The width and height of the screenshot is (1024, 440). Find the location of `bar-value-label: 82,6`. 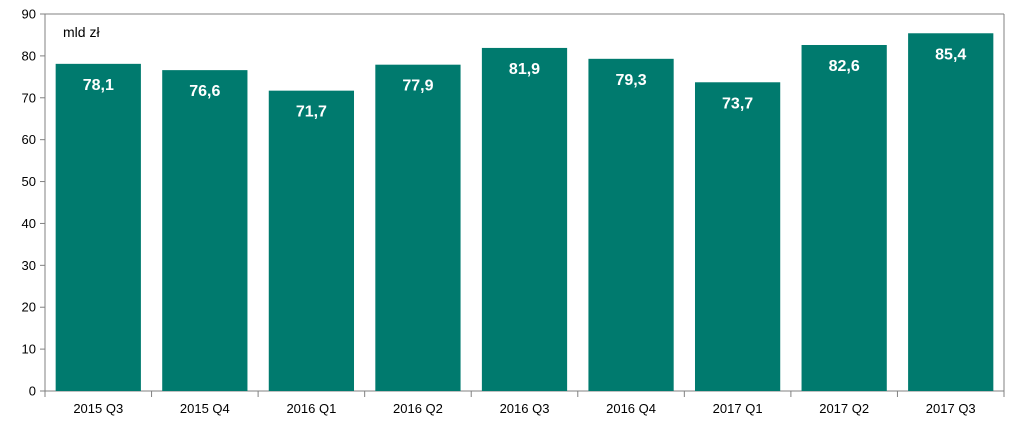

bar-value-label: 82,6 is located at coordinates (844, 66).